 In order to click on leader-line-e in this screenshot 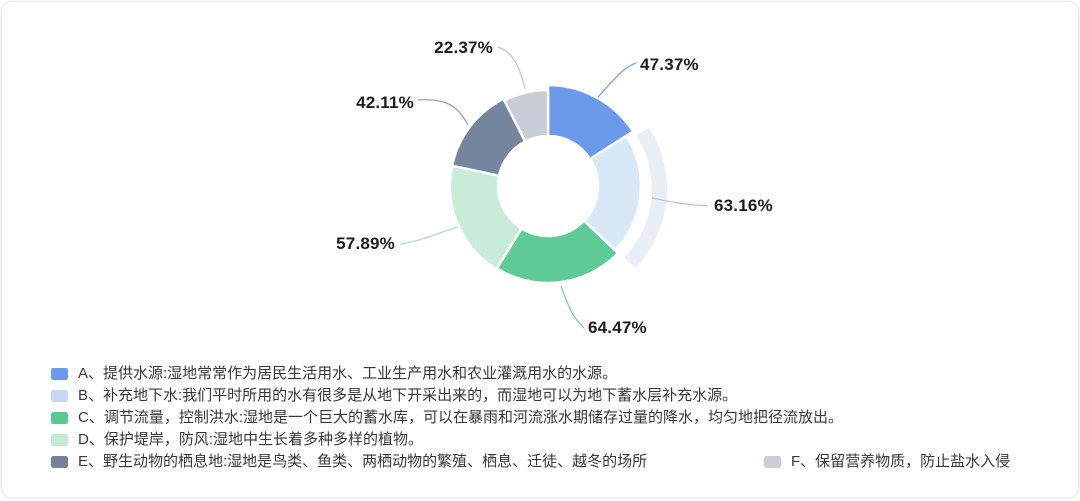, I will do `click(443, 112)`.